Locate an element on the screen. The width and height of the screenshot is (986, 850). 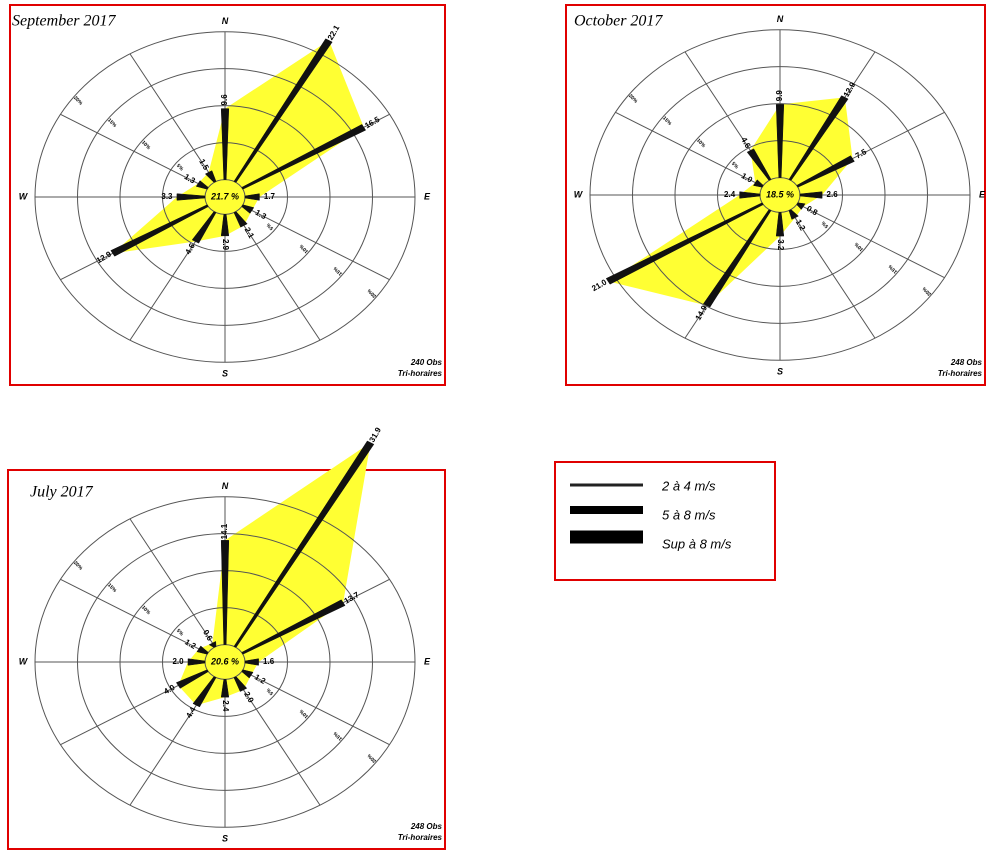
legend-box is located at coordinates (665, 521).